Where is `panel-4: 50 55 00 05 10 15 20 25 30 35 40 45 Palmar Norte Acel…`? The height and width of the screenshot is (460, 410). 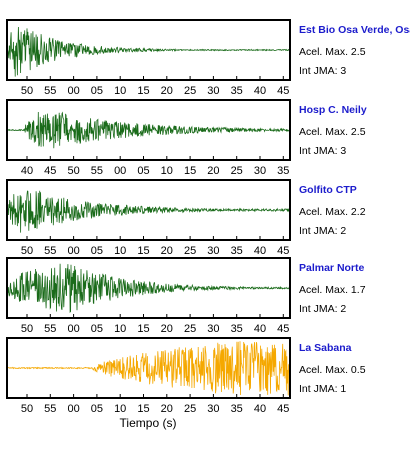
panel-4: 50 55 00 05 10 15 20 25 30 35 40 45 Palmar Norte Acel… is located at coordinates (186, 296).